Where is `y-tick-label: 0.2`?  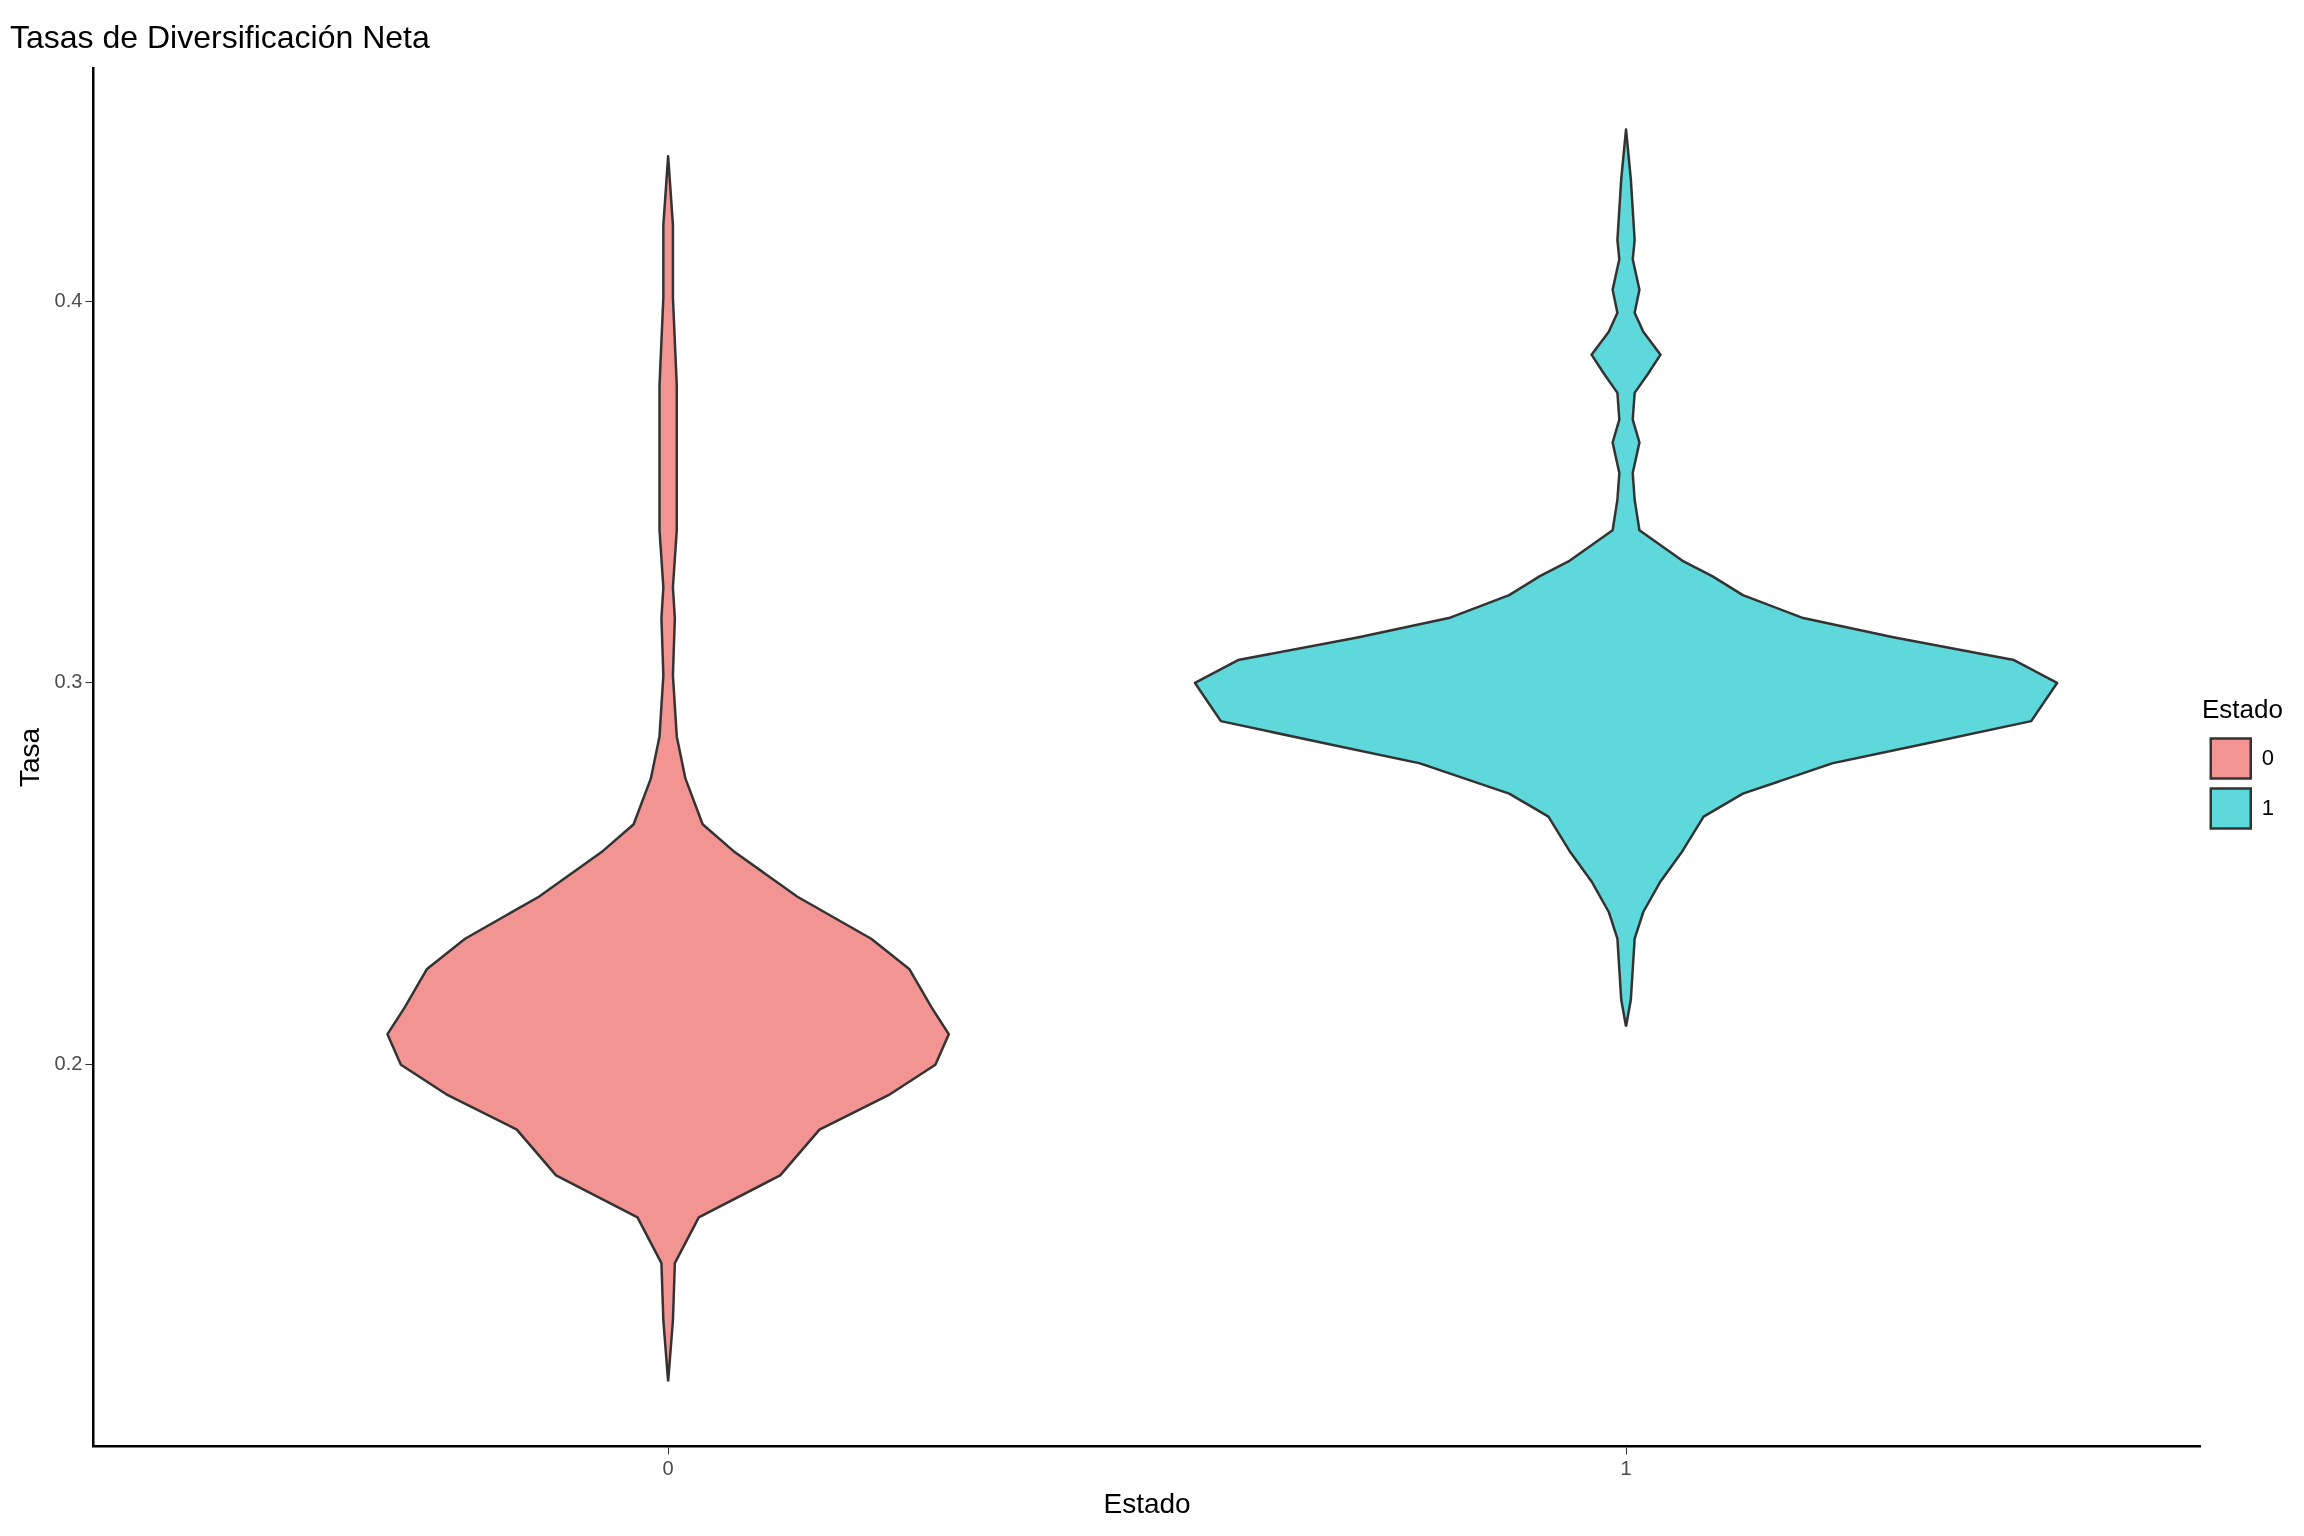 y-tick-label: 0.2 is located at coordinates (68, 1063).